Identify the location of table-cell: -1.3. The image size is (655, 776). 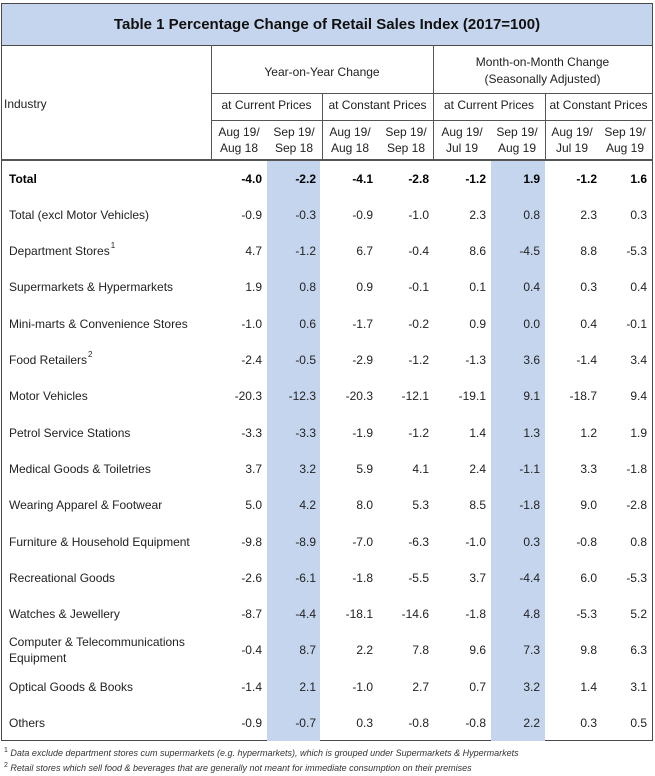
(475, 360).